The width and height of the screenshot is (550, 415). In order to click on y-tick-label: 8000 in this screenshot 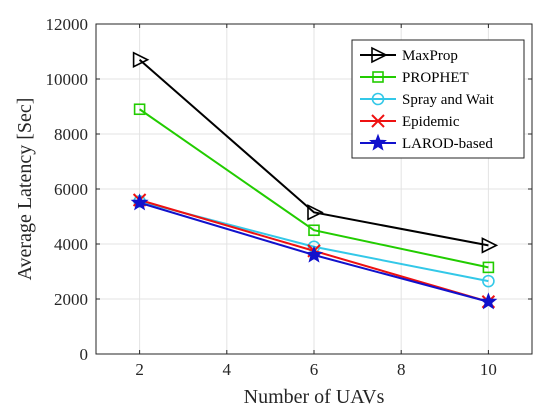, I will do `click(71, 134)`.